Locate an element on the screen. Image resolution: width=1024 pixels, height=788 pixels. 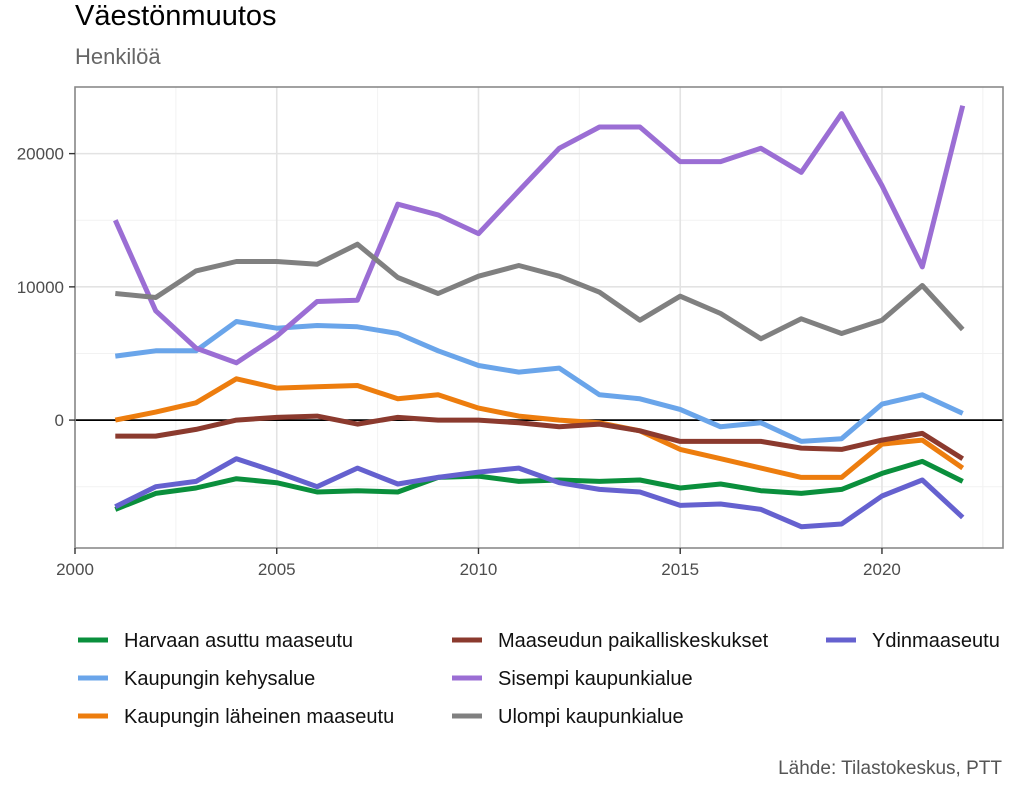
legend-label: Sisempi kaupunkialue is located at coordinates (595, 679).